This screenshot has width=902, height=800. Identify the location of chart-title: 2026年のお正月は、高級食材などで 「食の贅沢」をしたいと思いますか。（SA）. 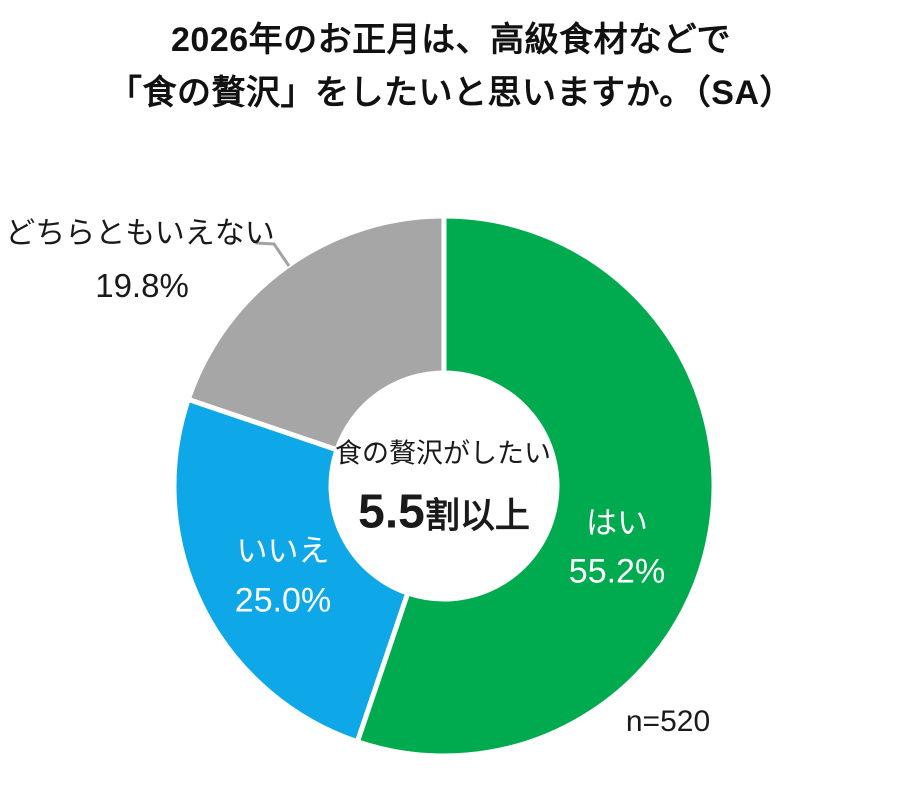
(451, 67).